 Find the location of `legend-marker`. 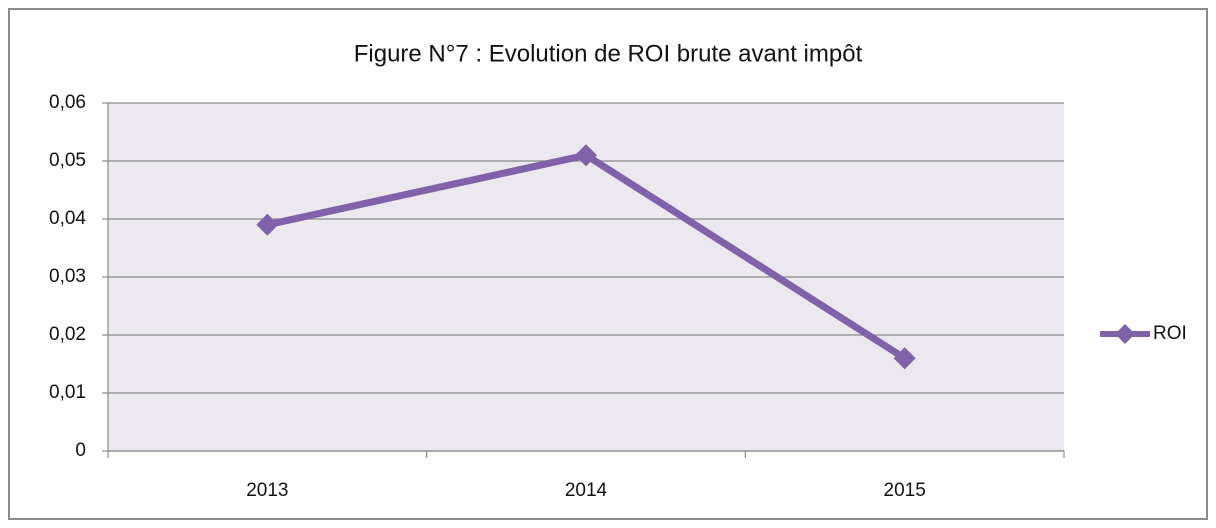

legend-marker is located at coordinates (1125, 334).